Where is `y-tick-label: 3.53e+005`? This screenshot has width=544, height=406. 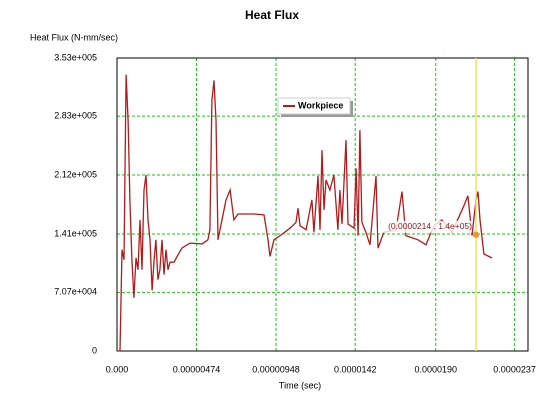
y-tick-label: 3.53e+005 is located at coordinates (75, 57).